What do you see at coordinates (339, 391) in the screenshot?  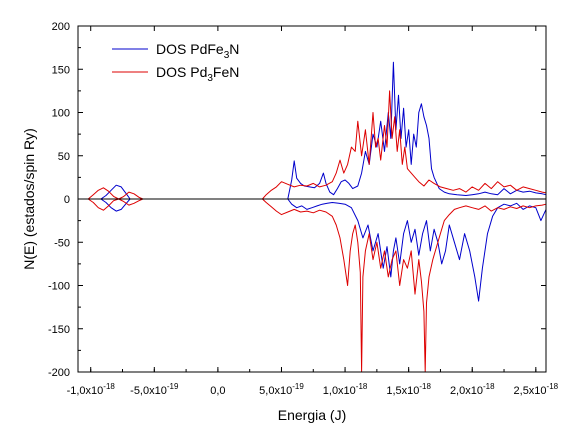 I see `x-tick-mantissa: 1,0x10` at bounding box center [339, 391].